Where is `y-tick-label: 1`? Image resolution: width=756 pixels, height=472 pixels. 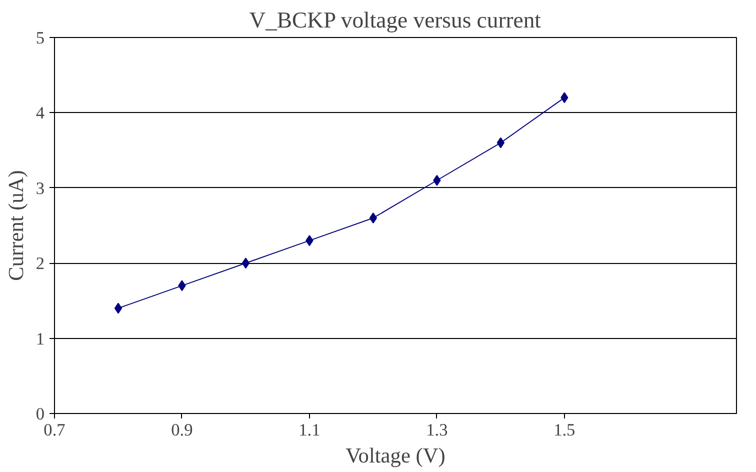 y-tick-label: 1 is located at coordinates (40, 338).